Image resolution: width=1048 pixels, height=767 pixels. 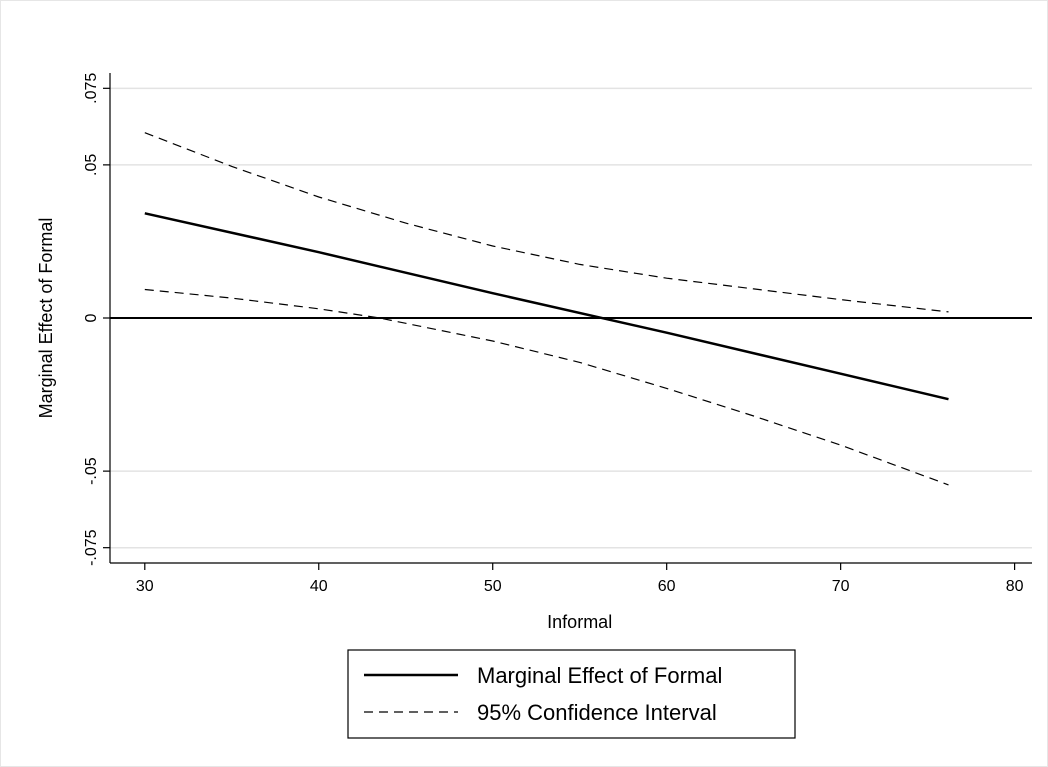 I want to click on y-tick-label: .05, so click(x=91, y=165).